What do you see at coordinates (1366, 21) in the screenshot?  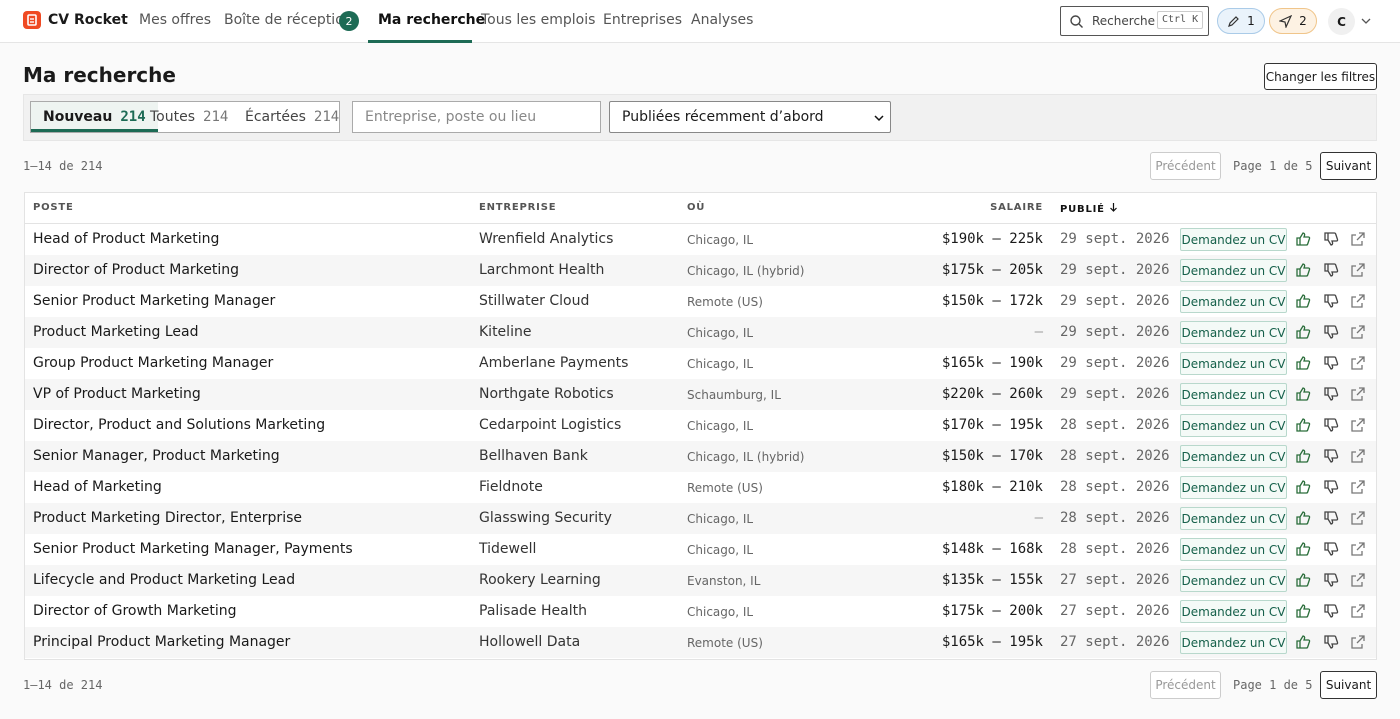 I see `account-chevron` at bounding box center [1366, 21].